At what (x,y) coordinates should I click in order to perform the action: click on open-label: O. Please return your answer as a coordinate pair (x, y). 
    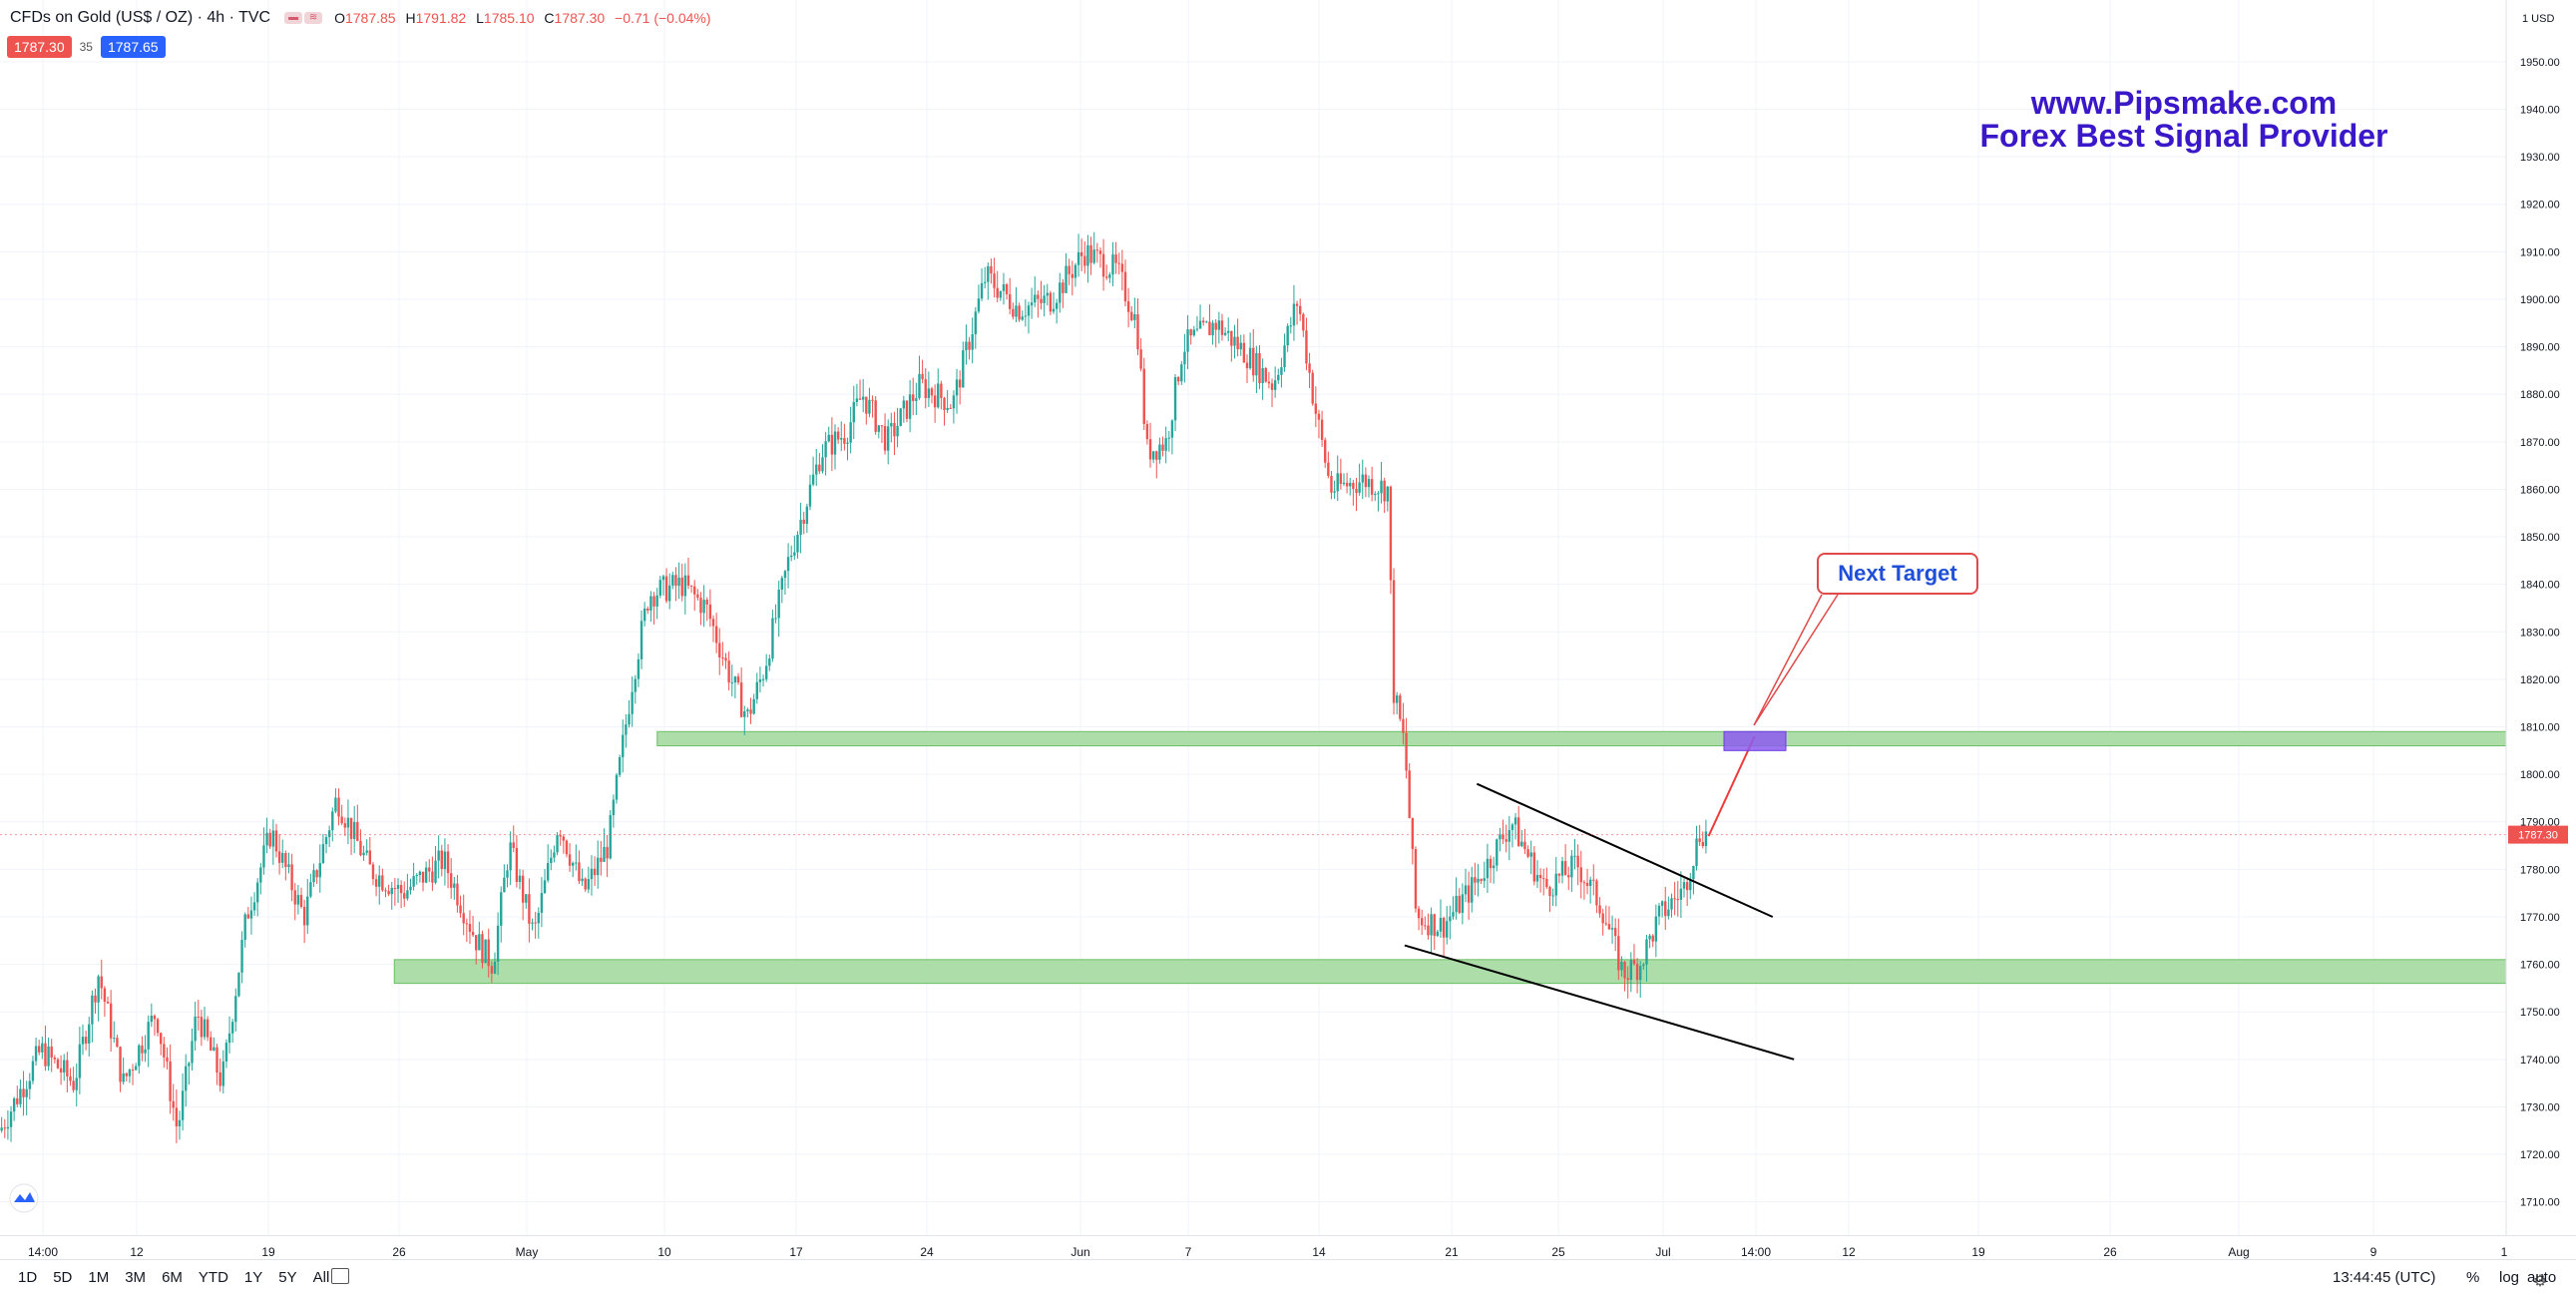
    Looking at the image, I should click on (339, 18).